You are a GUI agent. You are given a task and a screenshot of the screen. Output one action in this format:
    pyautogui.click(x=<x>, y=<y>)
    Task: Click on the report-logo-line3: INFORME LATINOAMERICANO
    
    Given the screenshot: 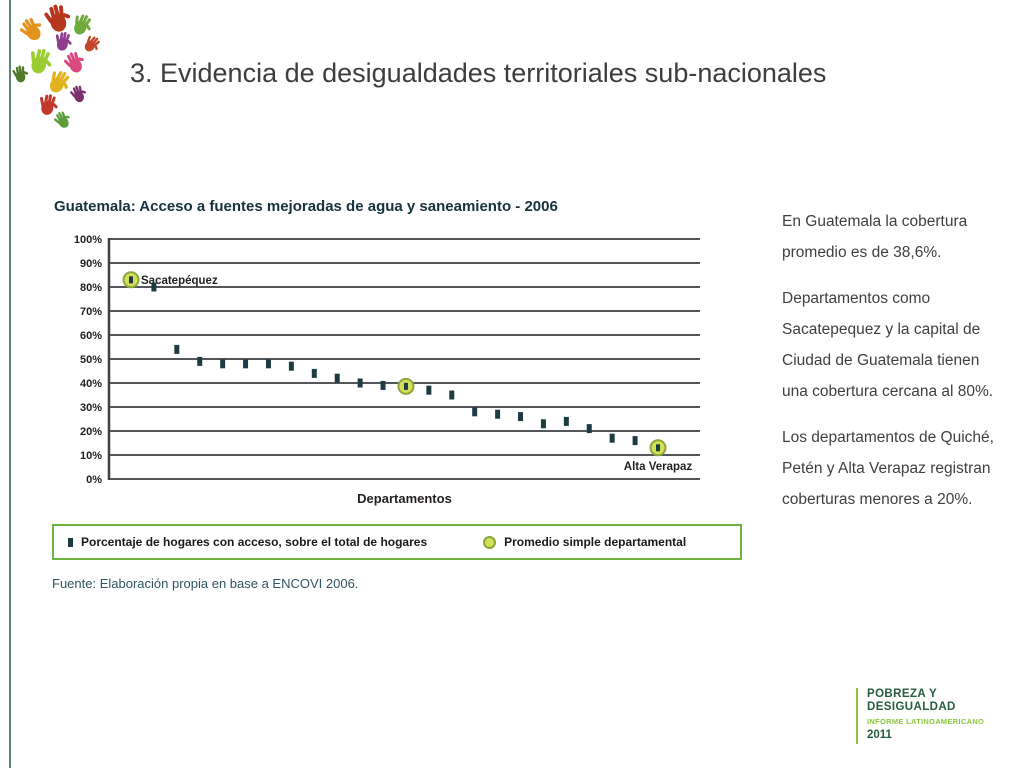 What is the action you would take?
    pyautogui.click(x=926, y=721)
    